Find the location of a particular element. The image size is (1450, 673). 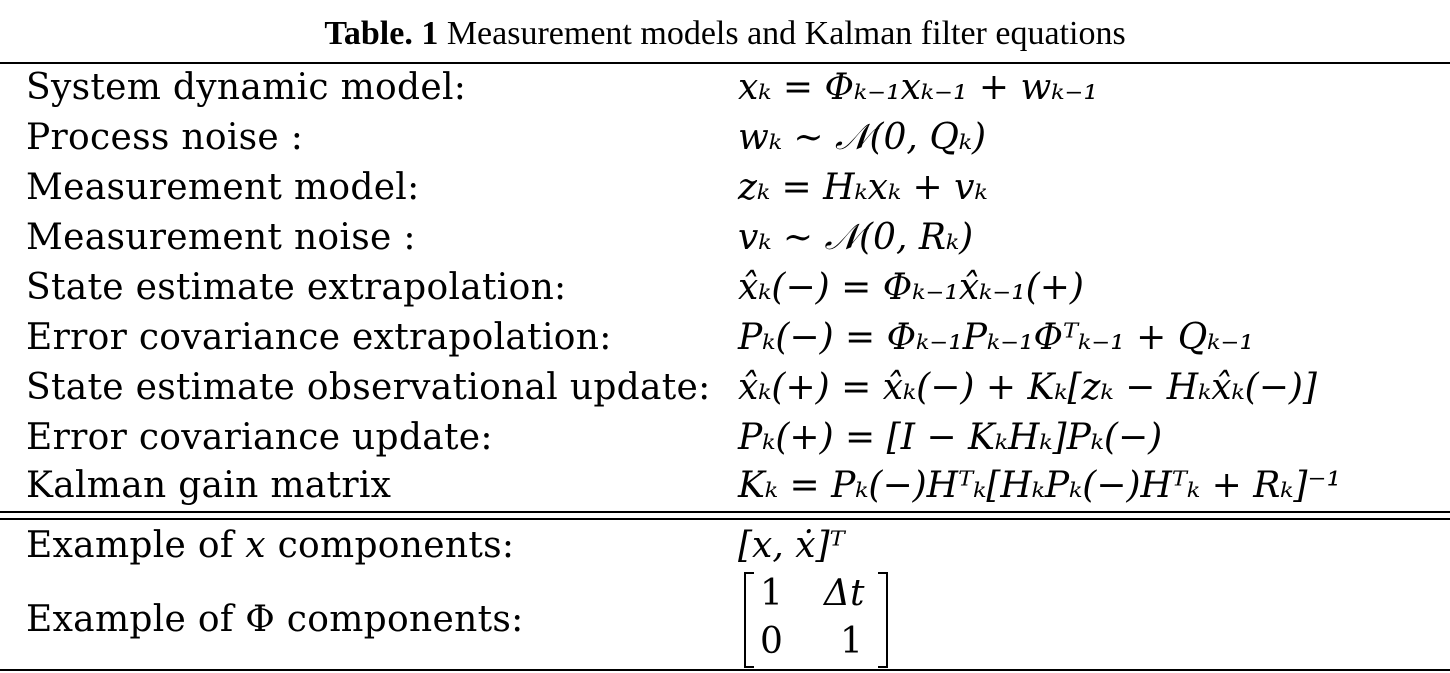

row-label: Measurement model: is located at coordinates (223, 187).